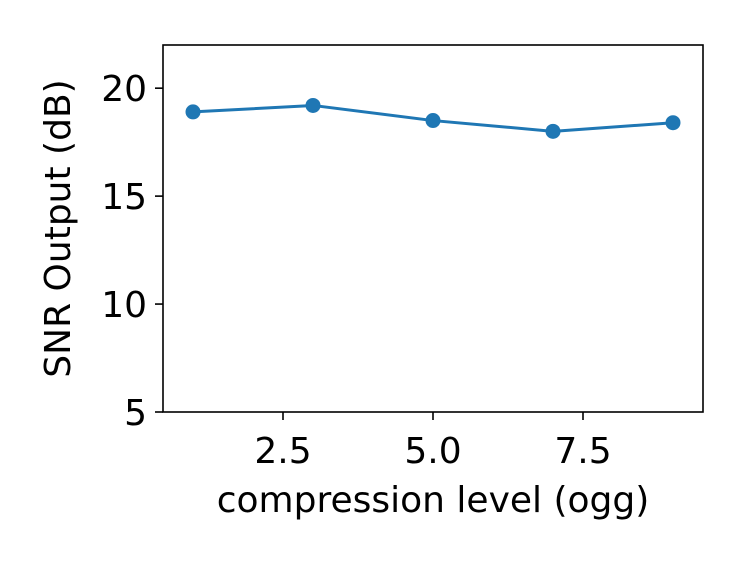 The height and width of the screenshot is (561, 747). I want to click on y-tick-label: 5, so click(135, 413).